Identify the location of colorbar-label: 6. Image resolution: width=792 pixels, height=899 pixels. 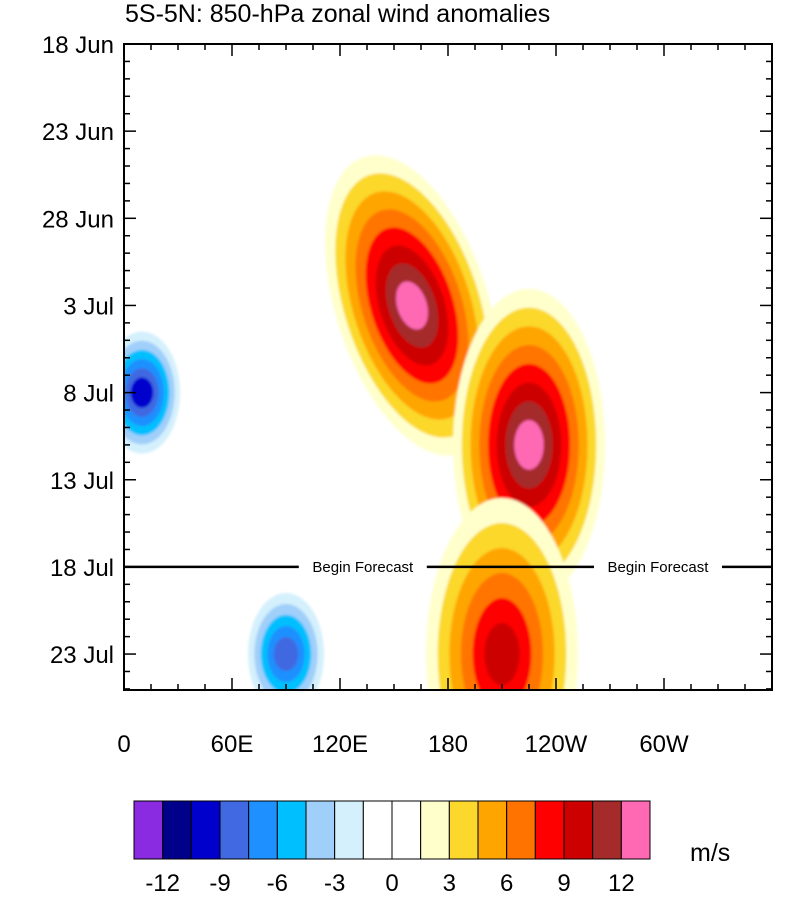
(506, 883).